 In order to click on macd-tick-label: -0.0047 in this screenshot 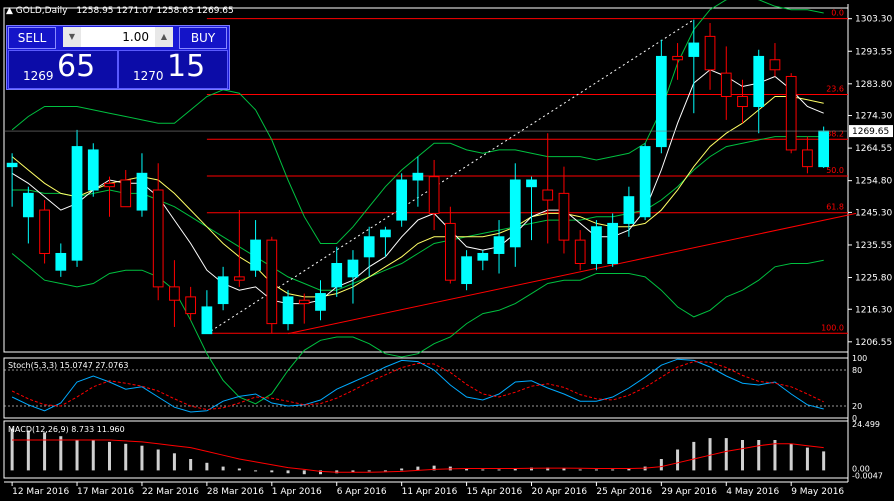, I will do `click(867, 475)`.